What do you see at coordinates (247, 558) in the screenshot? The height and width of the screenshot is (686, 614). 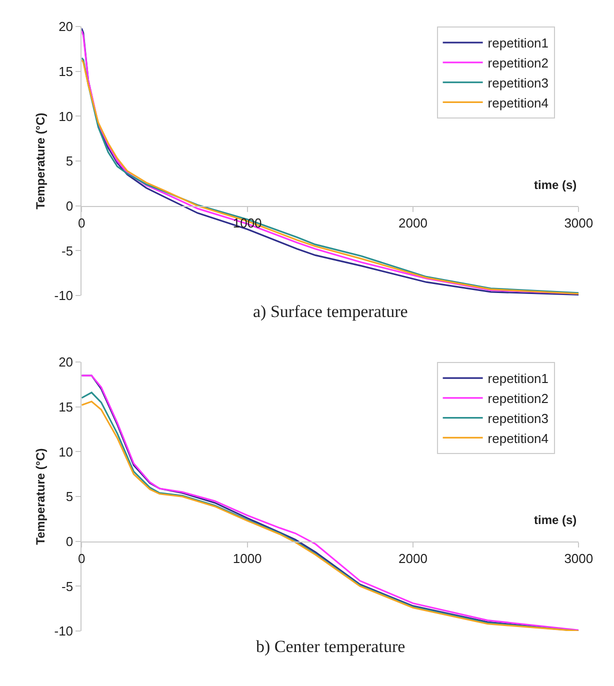 I see `x-tick-label: 1000` at bounding box center [247, 558].